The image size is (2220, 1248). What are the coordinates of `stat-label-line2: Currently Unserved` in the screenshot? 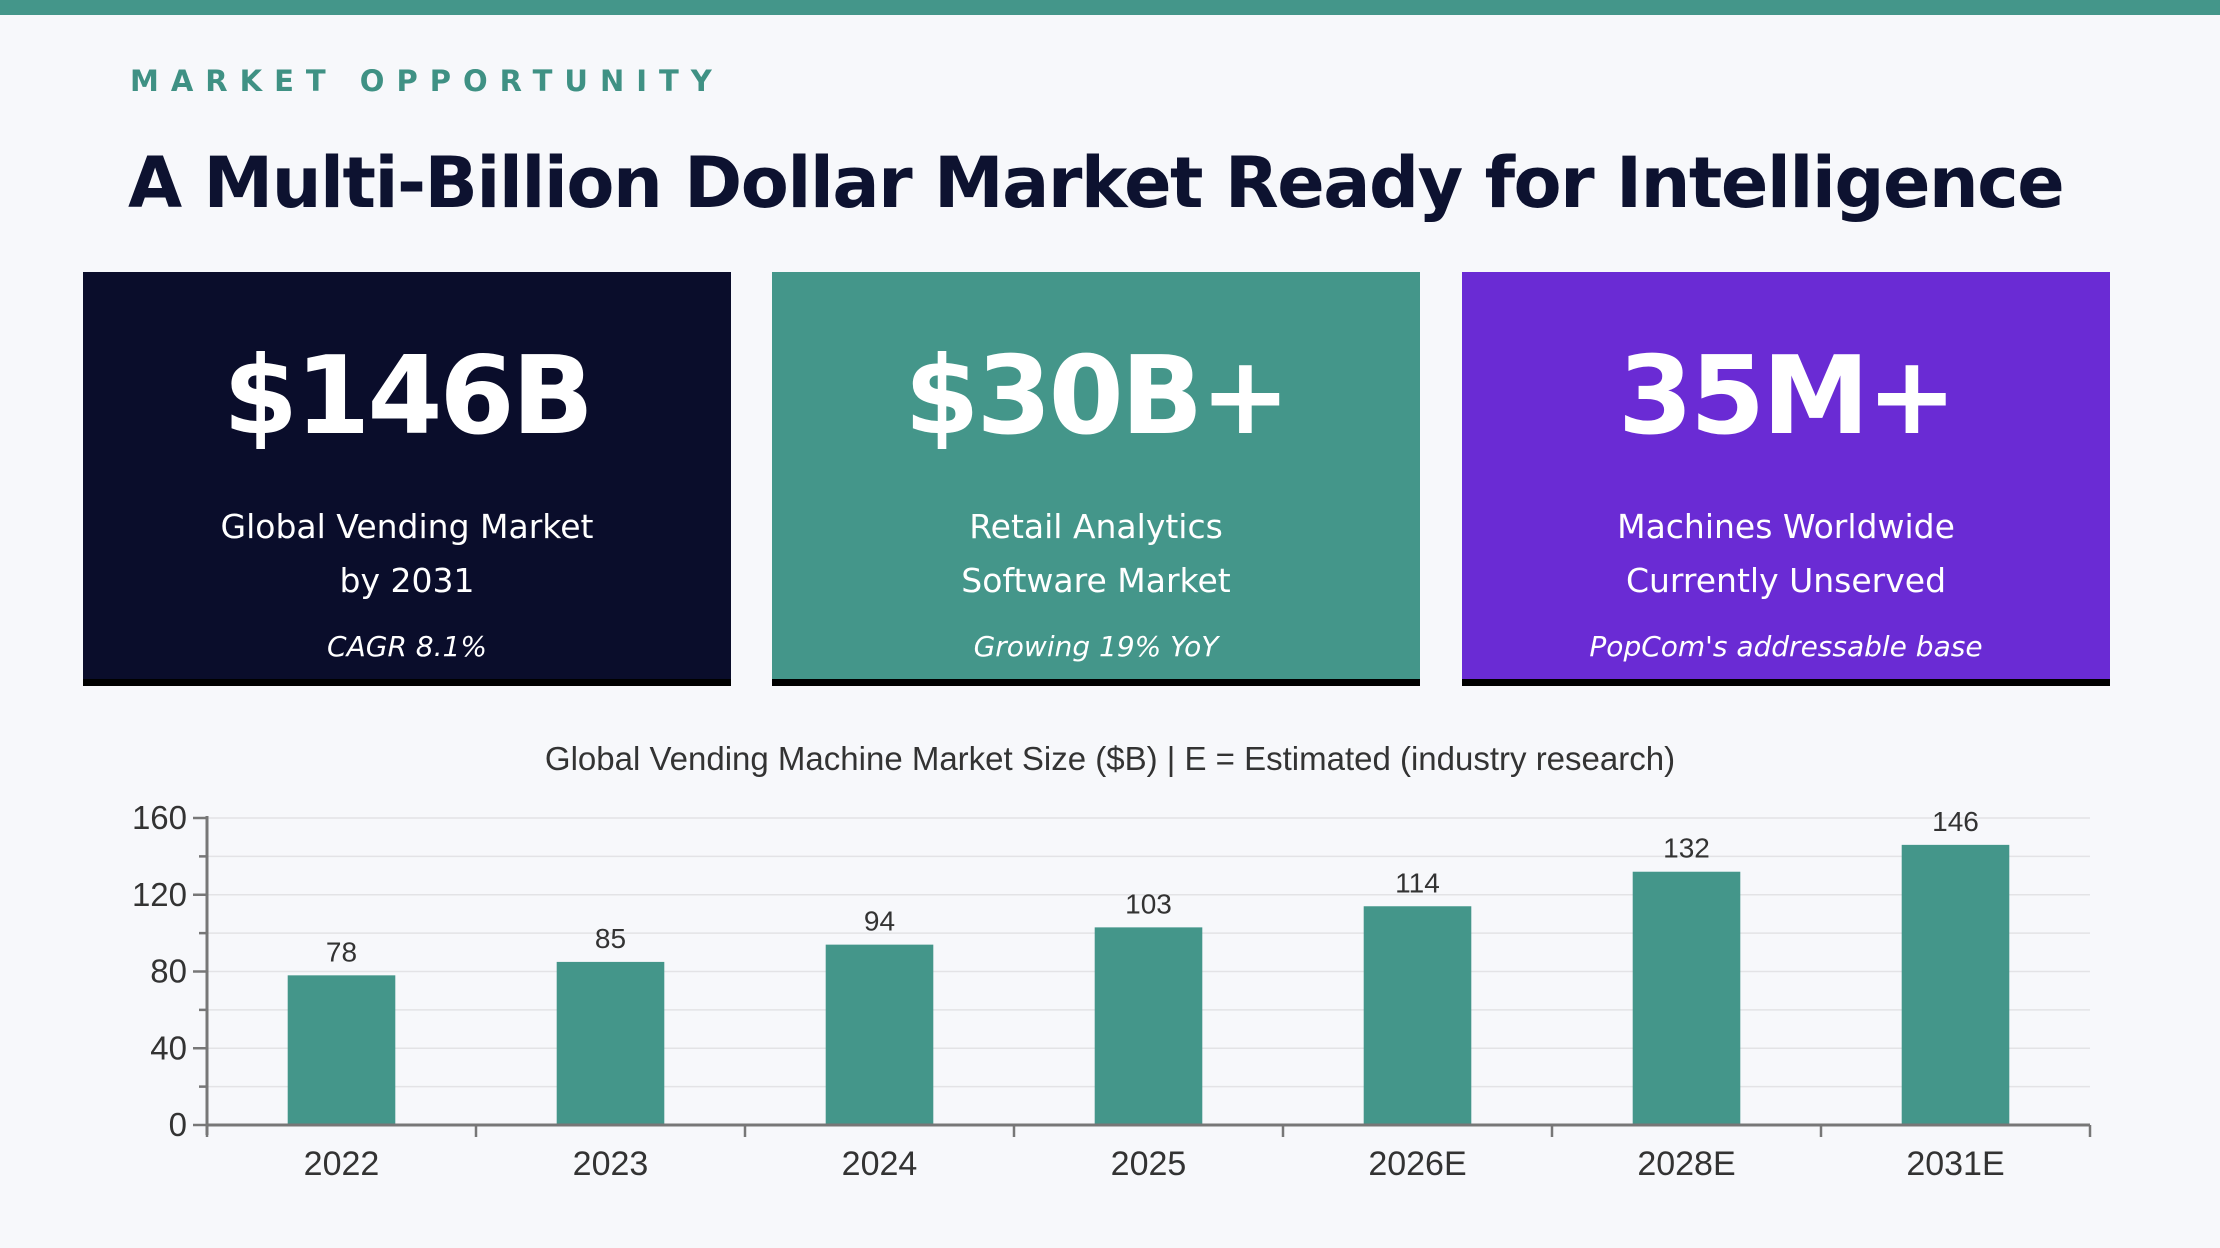 It's located at (1786, 580).